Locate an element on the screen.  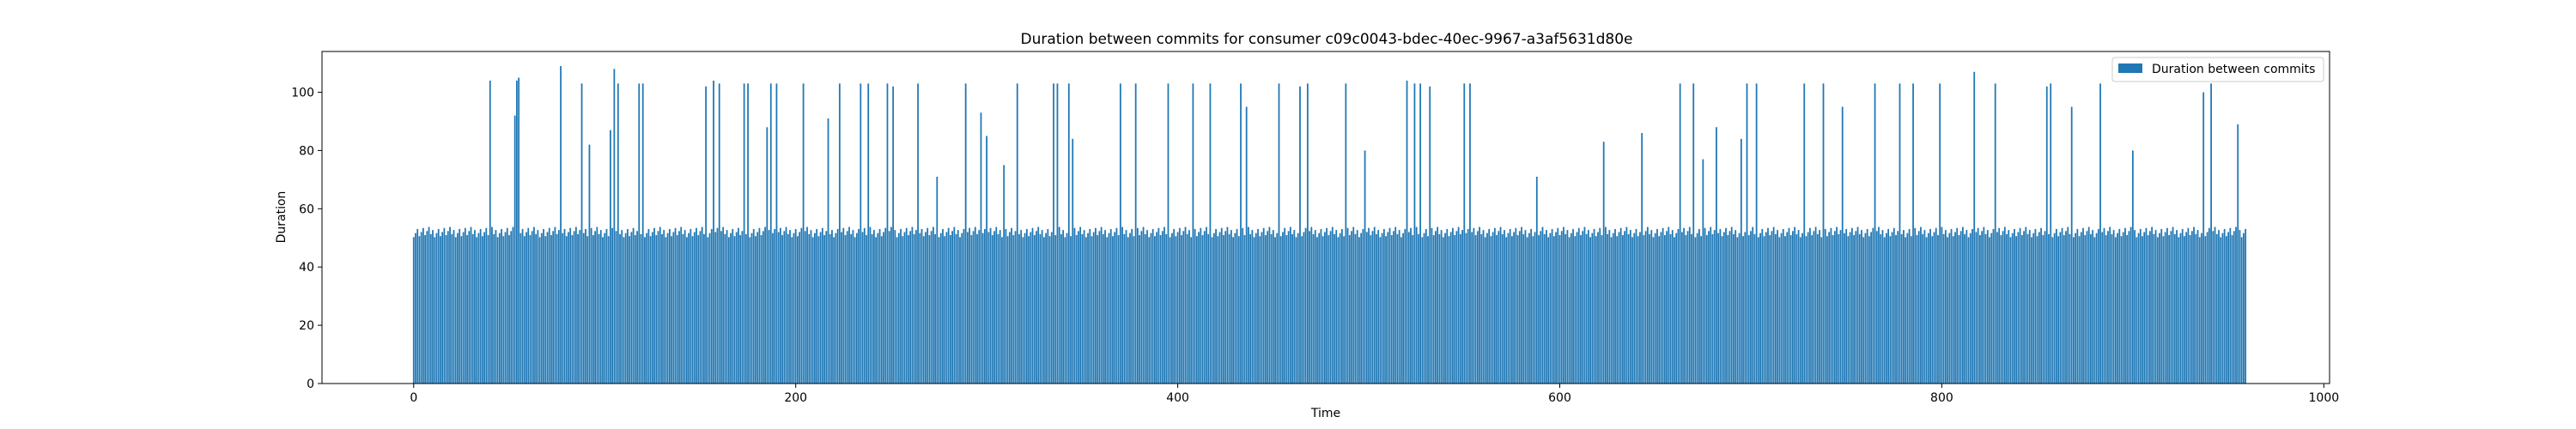
legend: Duration between commits is located at coordinates (2217, 69).